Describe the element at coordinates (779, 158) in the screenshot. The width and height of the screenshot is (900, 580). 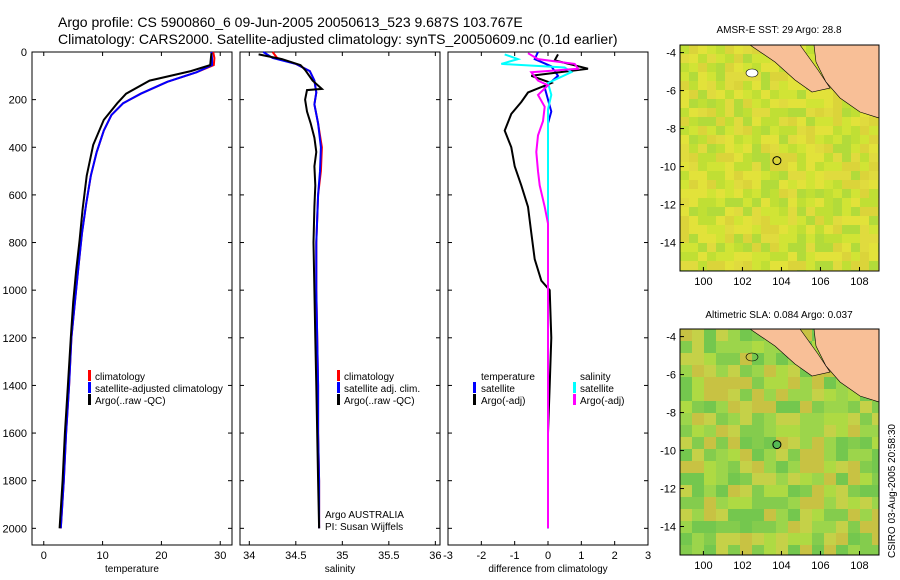
I see `sst-map` at that location.